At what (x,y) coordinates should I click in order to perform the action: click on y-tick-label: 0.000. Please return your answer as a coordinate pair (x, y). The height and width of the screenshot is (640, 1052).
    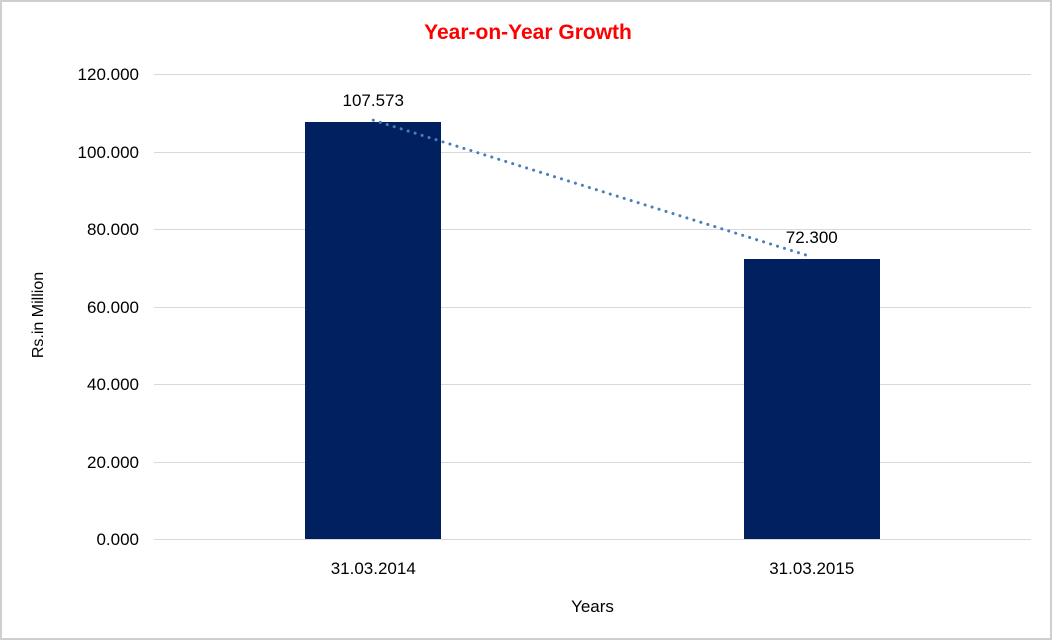
    Looking at the image, I should click on (117, 539).